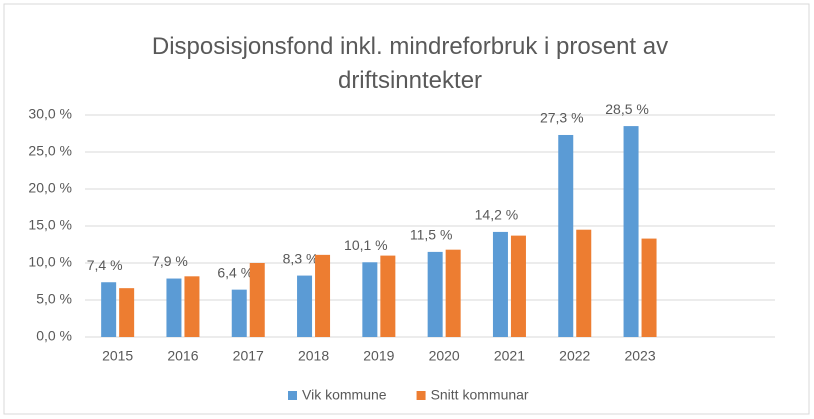 The height and width of the screenshot is (419, 814). Describe the element at coordinates (54, 336) in the screenshot. I see `y-tick-label: 0,0 %` at that location.